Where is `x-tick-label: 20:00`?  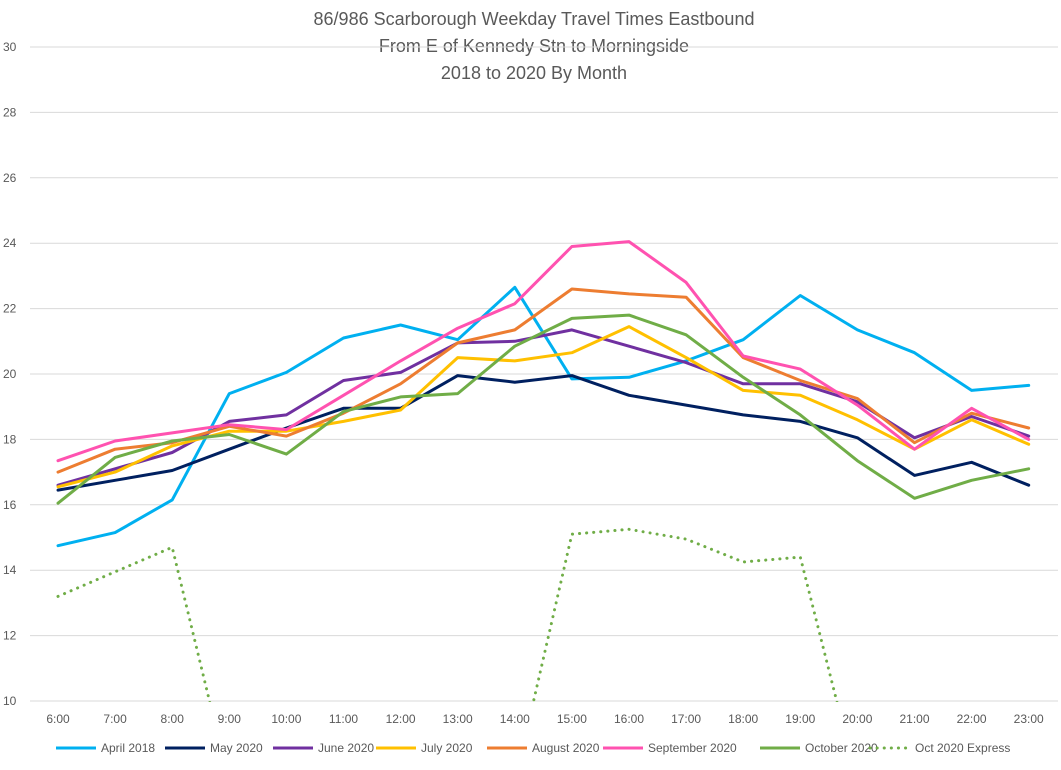 x-tick-label: 20:00 is located at coordinates (857, 719).